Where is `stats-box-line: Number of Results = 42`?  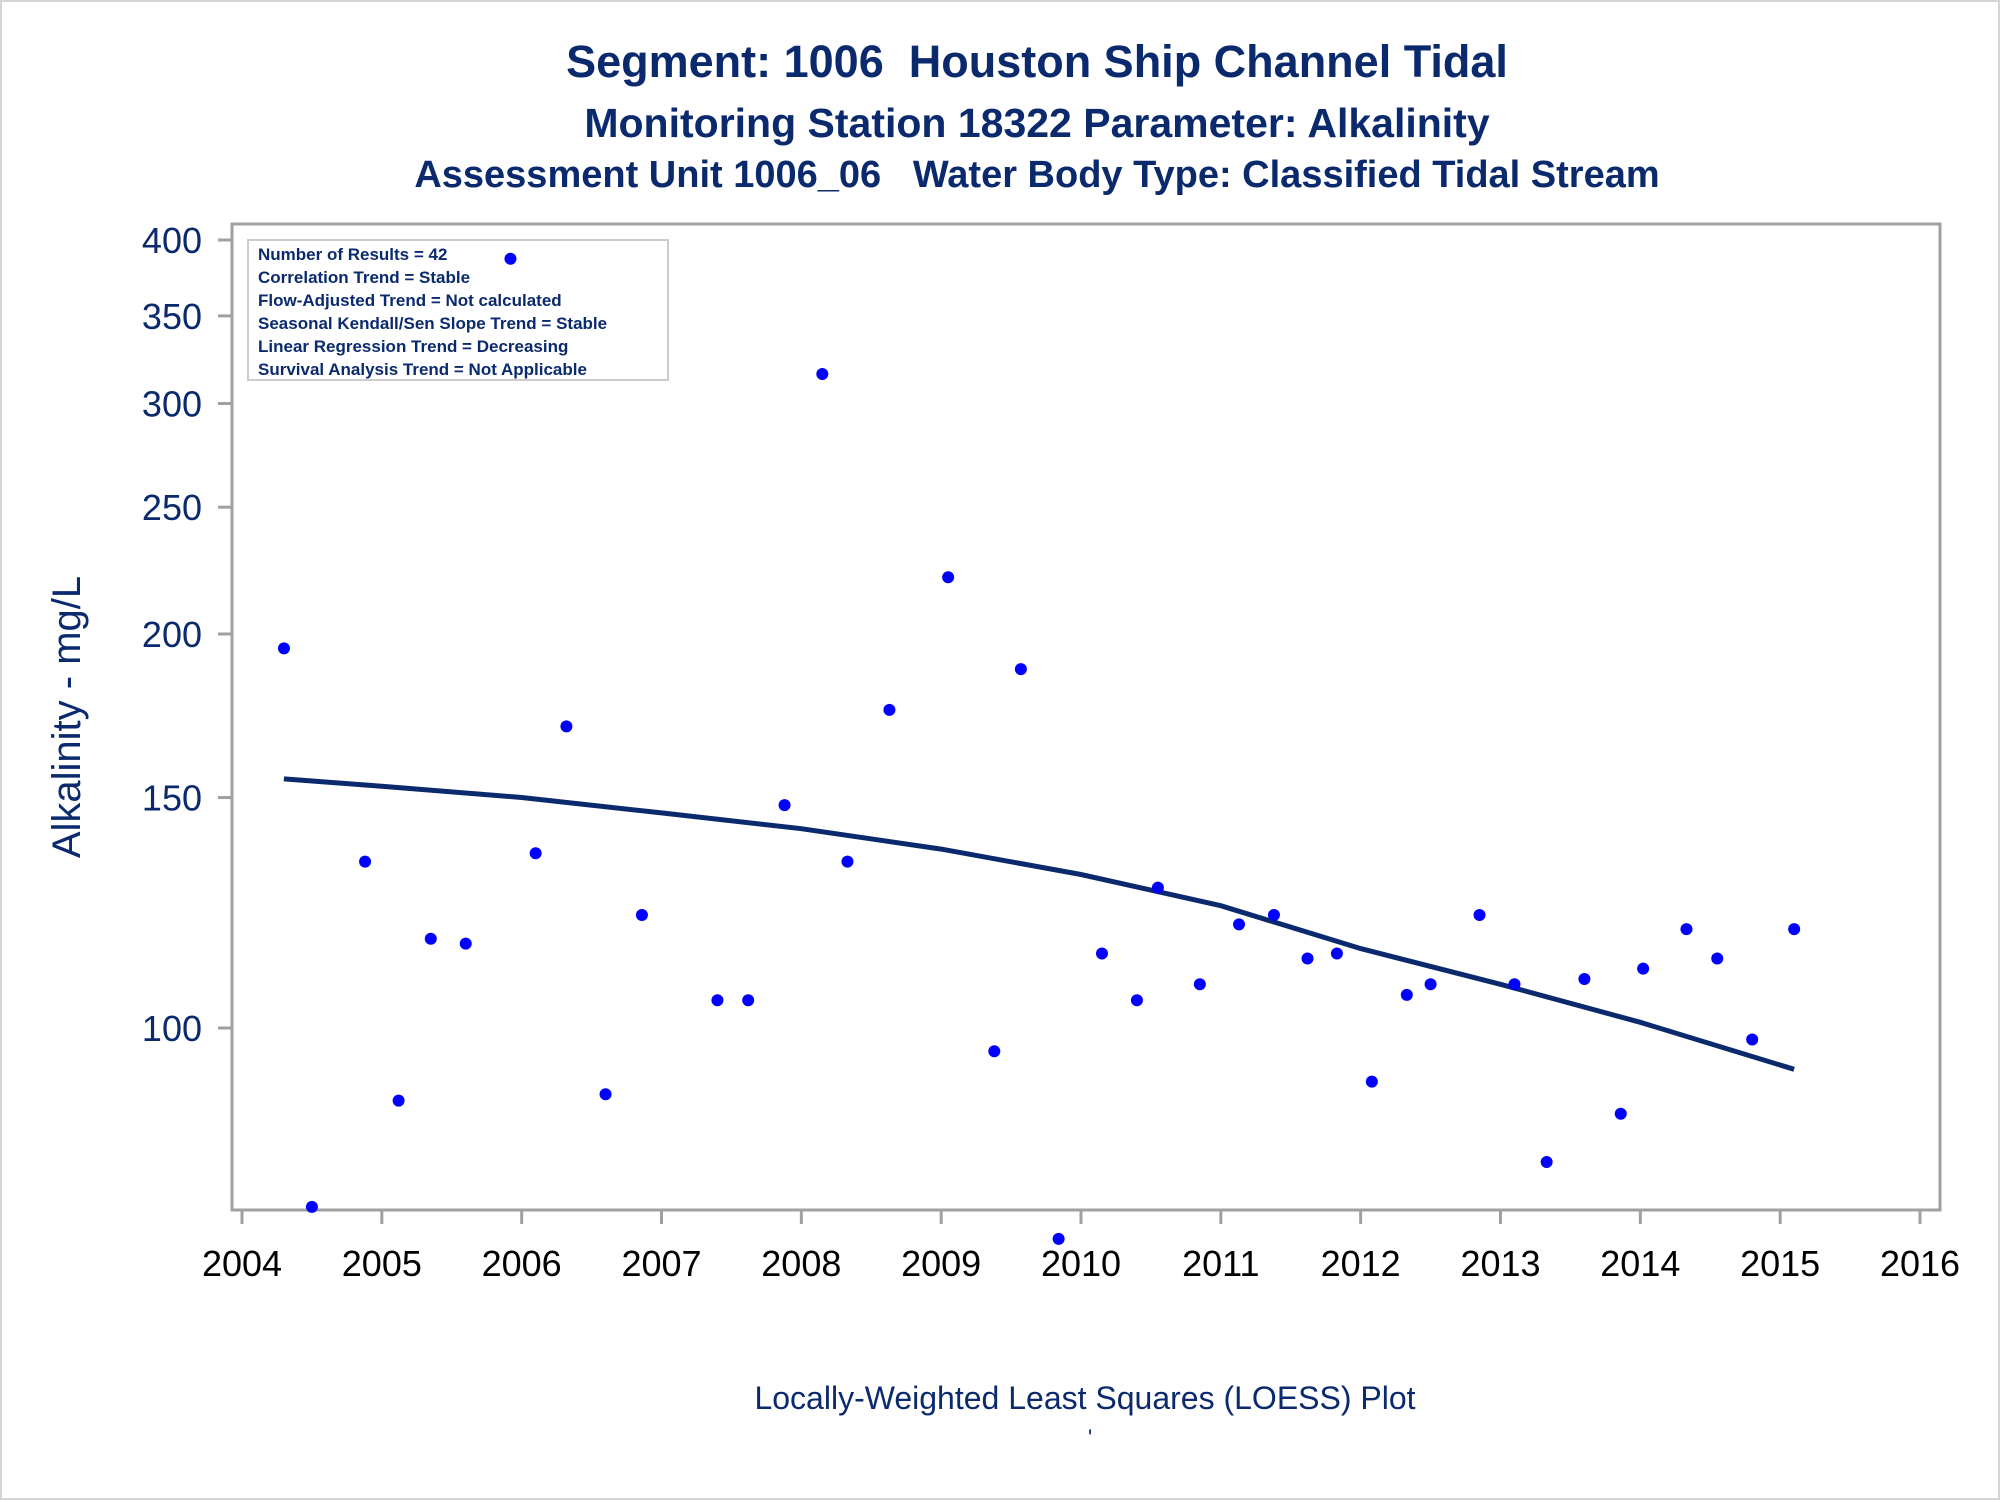
stats-box-line: Number of Results = 42 is located at coordinates (352, 254).